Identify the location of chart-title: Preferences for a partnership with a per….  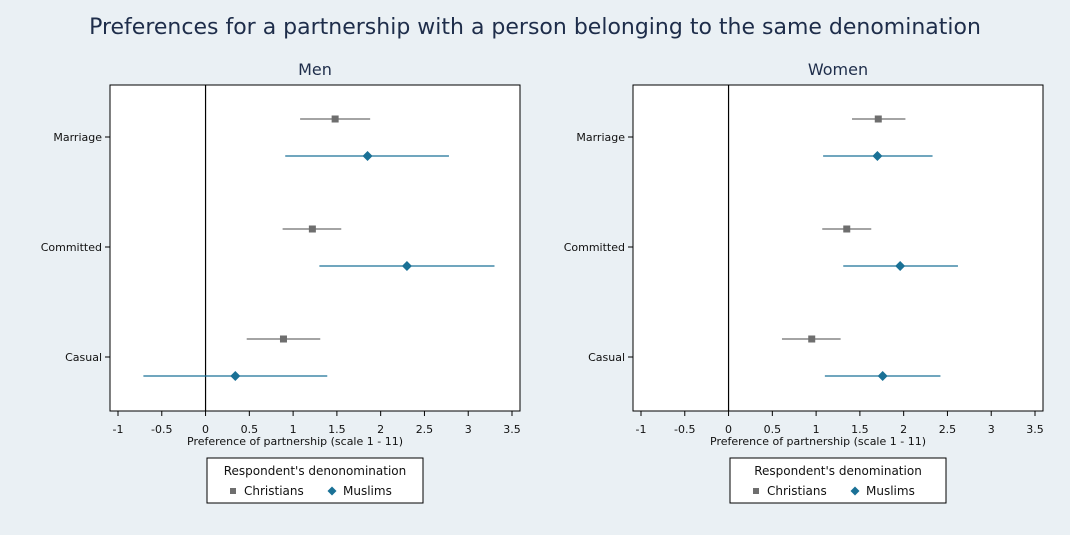
(535, 27).